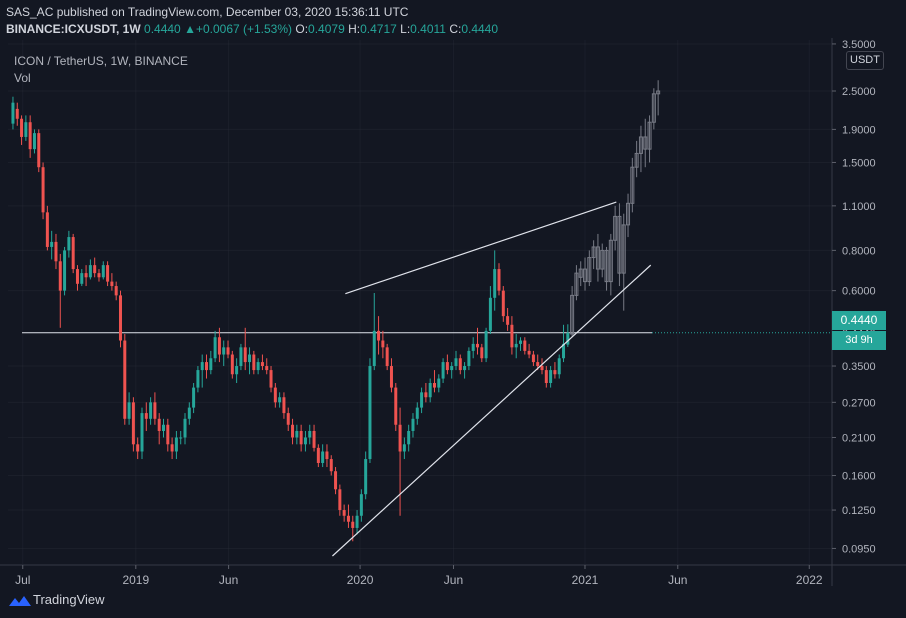 The width and height of the screenshot is (906, 618). I want to click on price-tick-label: 0.0950, so click(859, 549).